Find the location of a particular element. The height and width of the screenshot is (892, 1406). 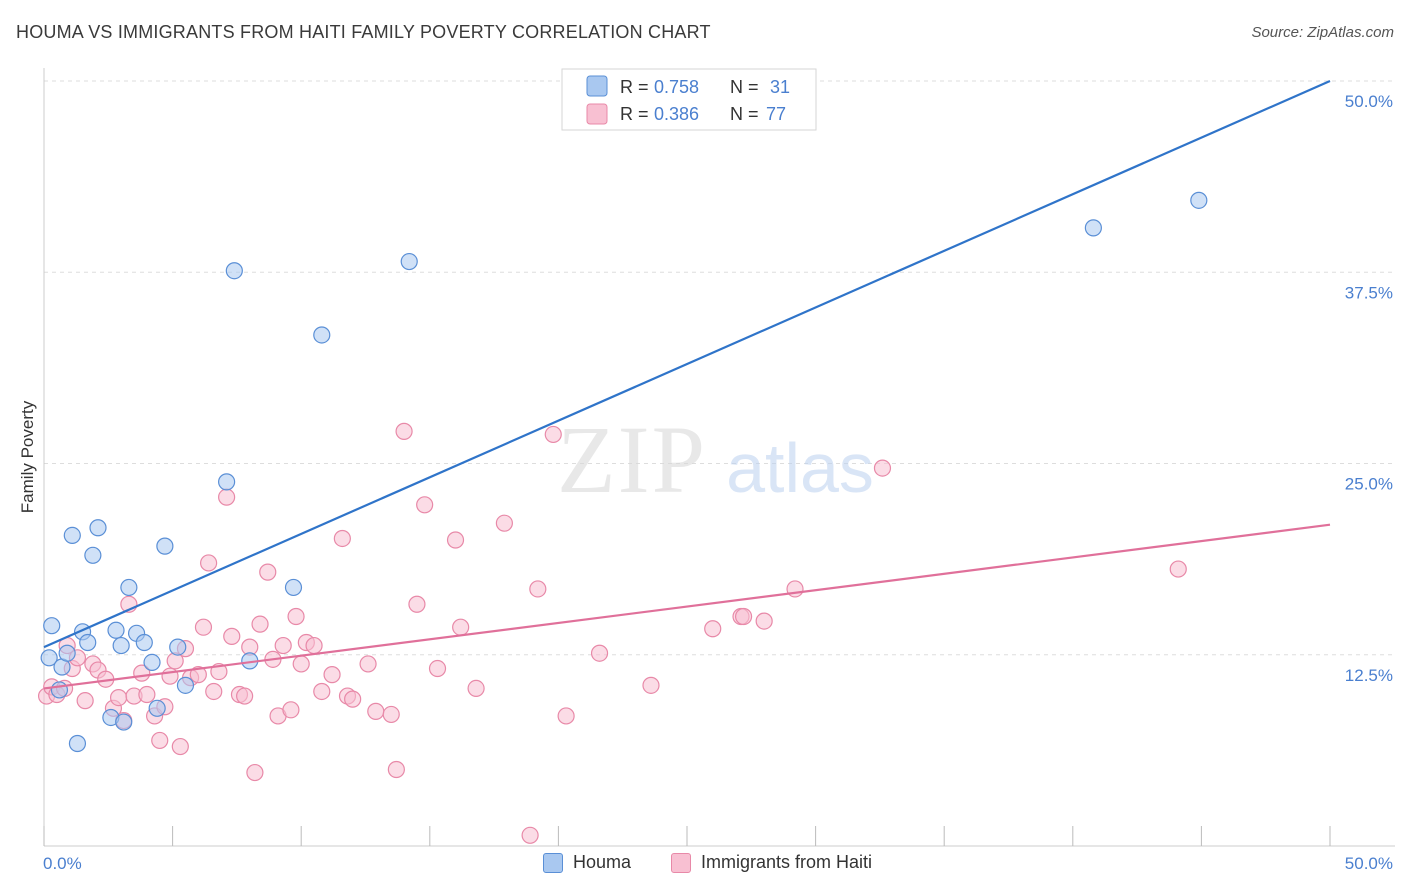

legend-n-label-haiti: N = is located at coordinates (744, 114).